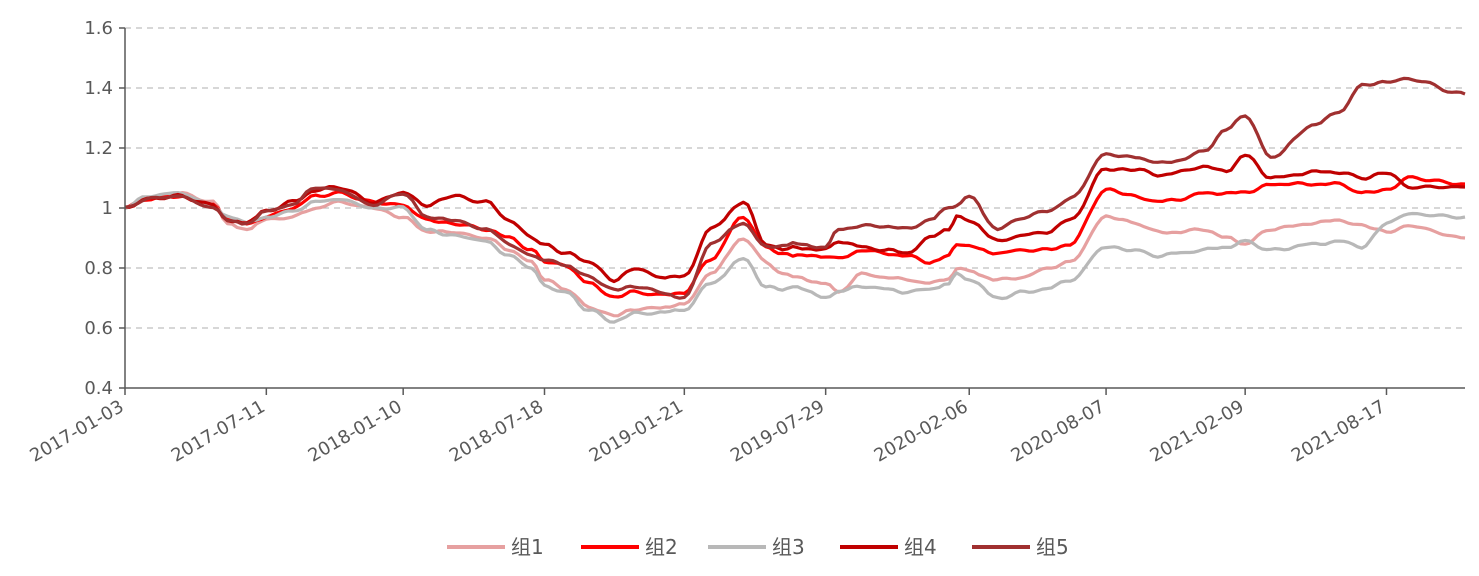 The height and width of the screenshot is (576, 1479). Describe the element at coordinates (218, 431) in the screenshot. I see `x-tick-label: 2017-07-11` at that location.